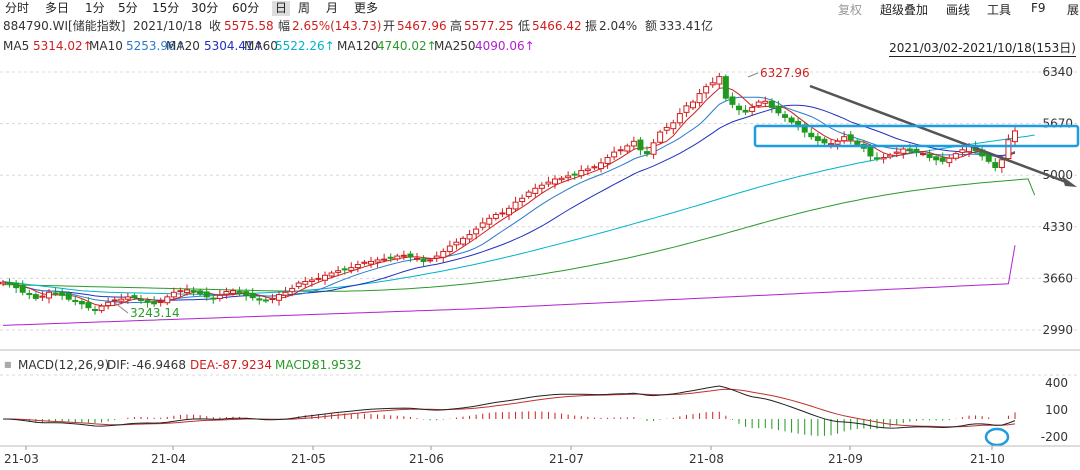 The image size is (1080, 470). Describe the element at coordinates (1073, 10) in the screenshot. I see `menu-item-5: 展` at that location.